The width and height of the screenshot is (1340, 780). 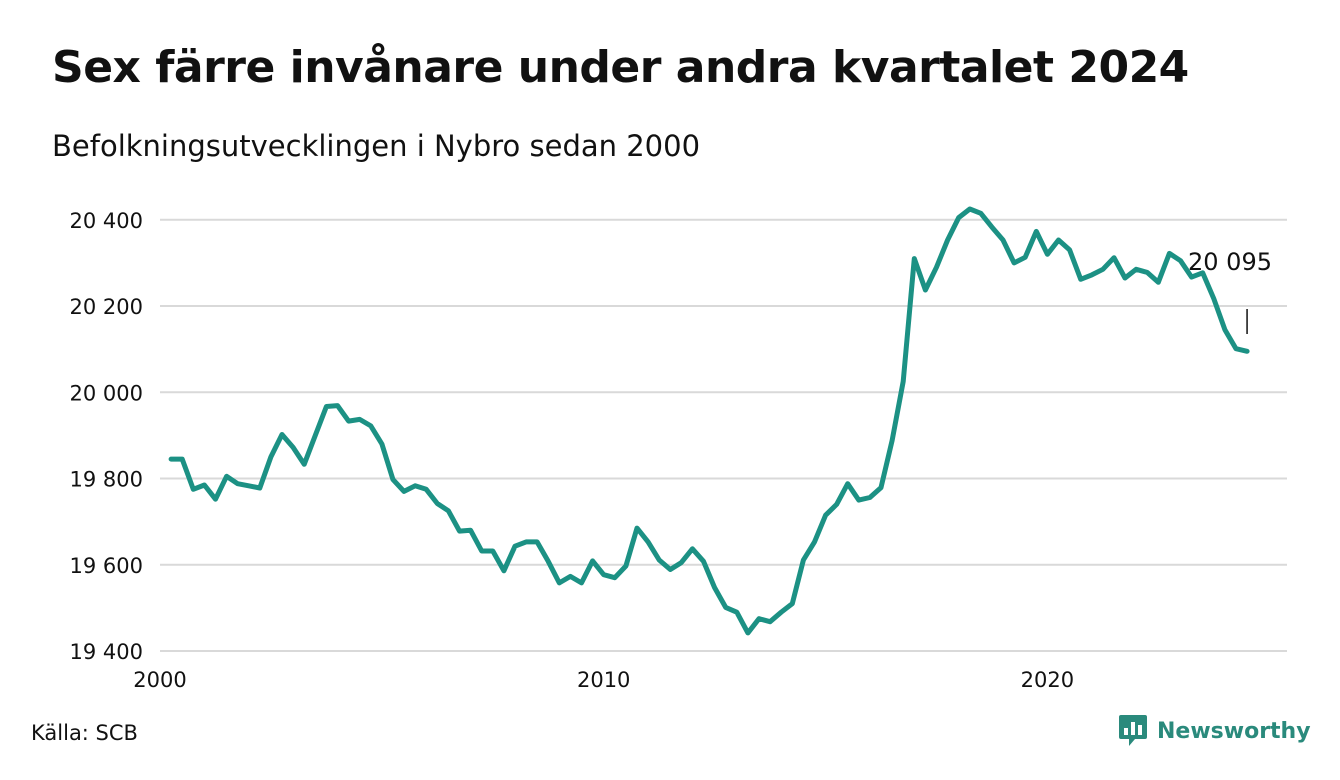 What do you see at coordinates (1234, 731) in the screenshot?
I see `brand-name: Newsworthy` at bounding box center [1234, 731].